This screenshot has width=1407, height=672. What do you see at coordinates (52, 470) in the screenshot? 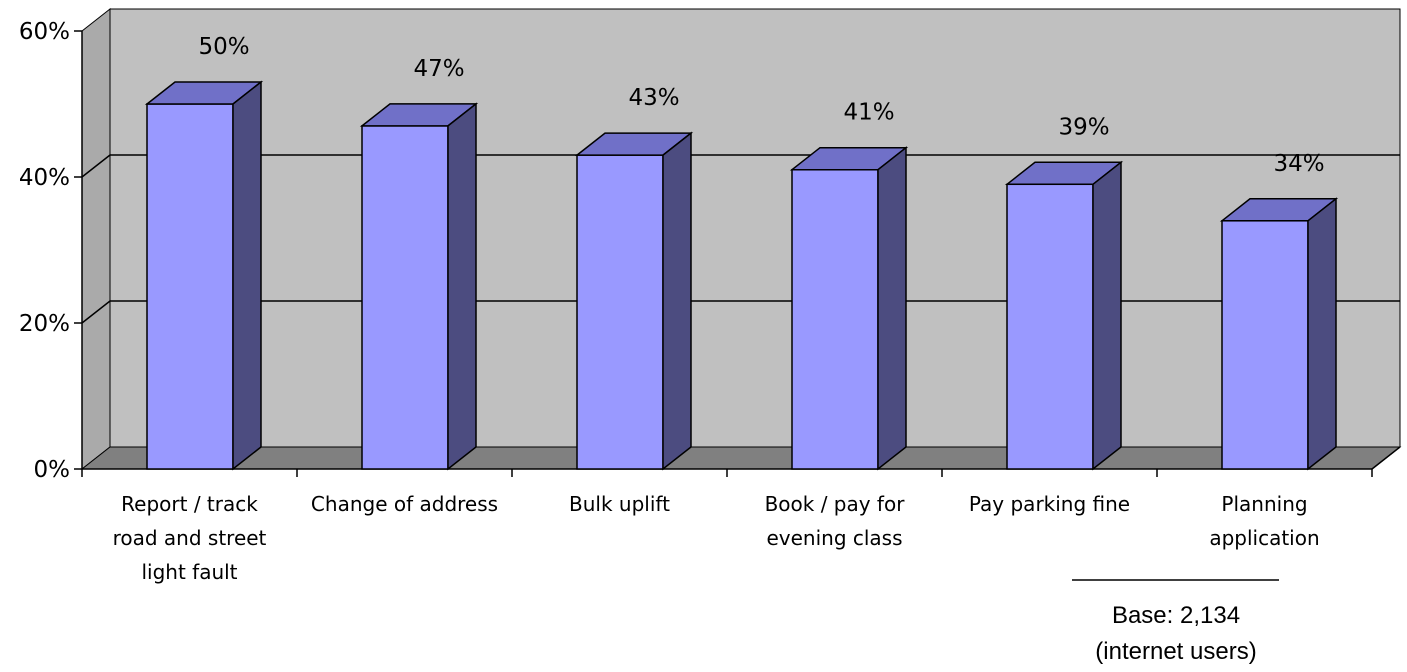
I see `y-tick-label: 0%` at bounding box center [52, 470].